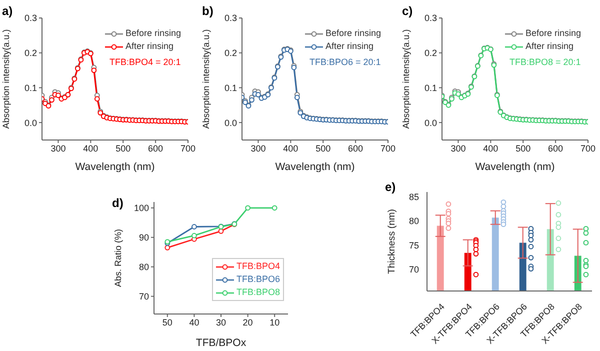  Describe the element at coordinates (545, 62) in the screenshot. I see `annotation: TFB:BPO8 = 20:1` at that location.